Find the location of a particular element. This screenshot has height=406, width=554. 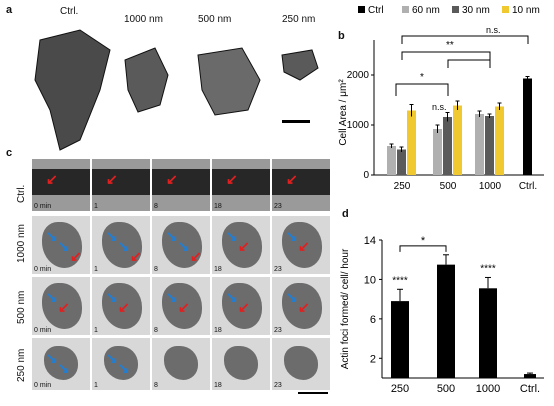

bracket-b-low is located at coordinates (422, 89).